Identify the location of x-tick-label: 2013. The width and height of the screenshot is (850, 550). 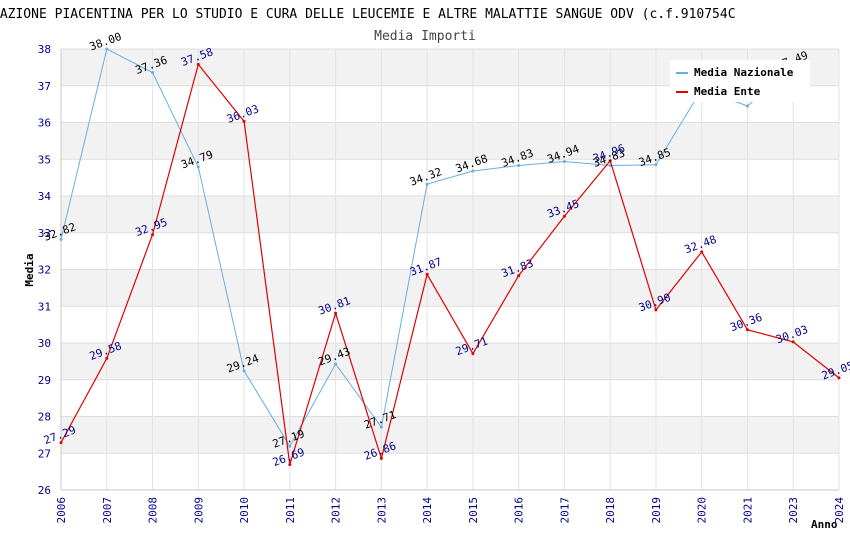
(381, 510).